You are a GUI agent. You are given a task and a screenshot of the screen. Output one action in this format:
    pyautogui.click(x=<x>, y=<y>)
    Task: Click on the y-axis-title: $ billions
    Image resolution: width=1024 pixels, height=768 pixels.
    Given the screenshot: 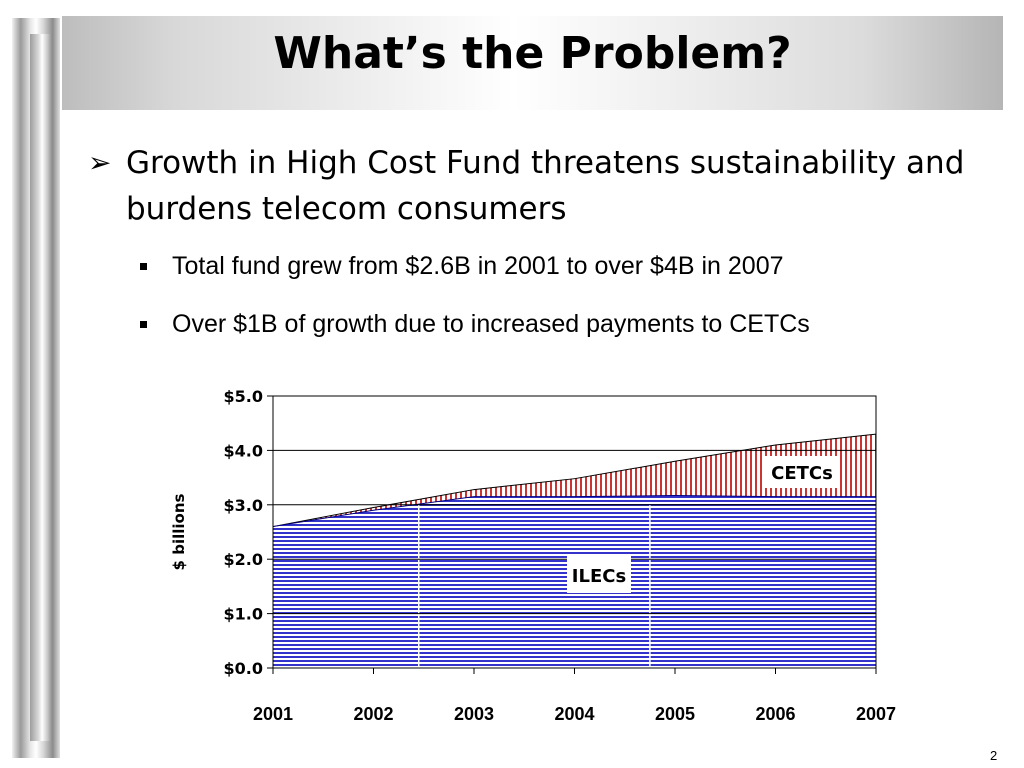 What is the action you would take?
    pyautogui.click(x=179, y=531)
    